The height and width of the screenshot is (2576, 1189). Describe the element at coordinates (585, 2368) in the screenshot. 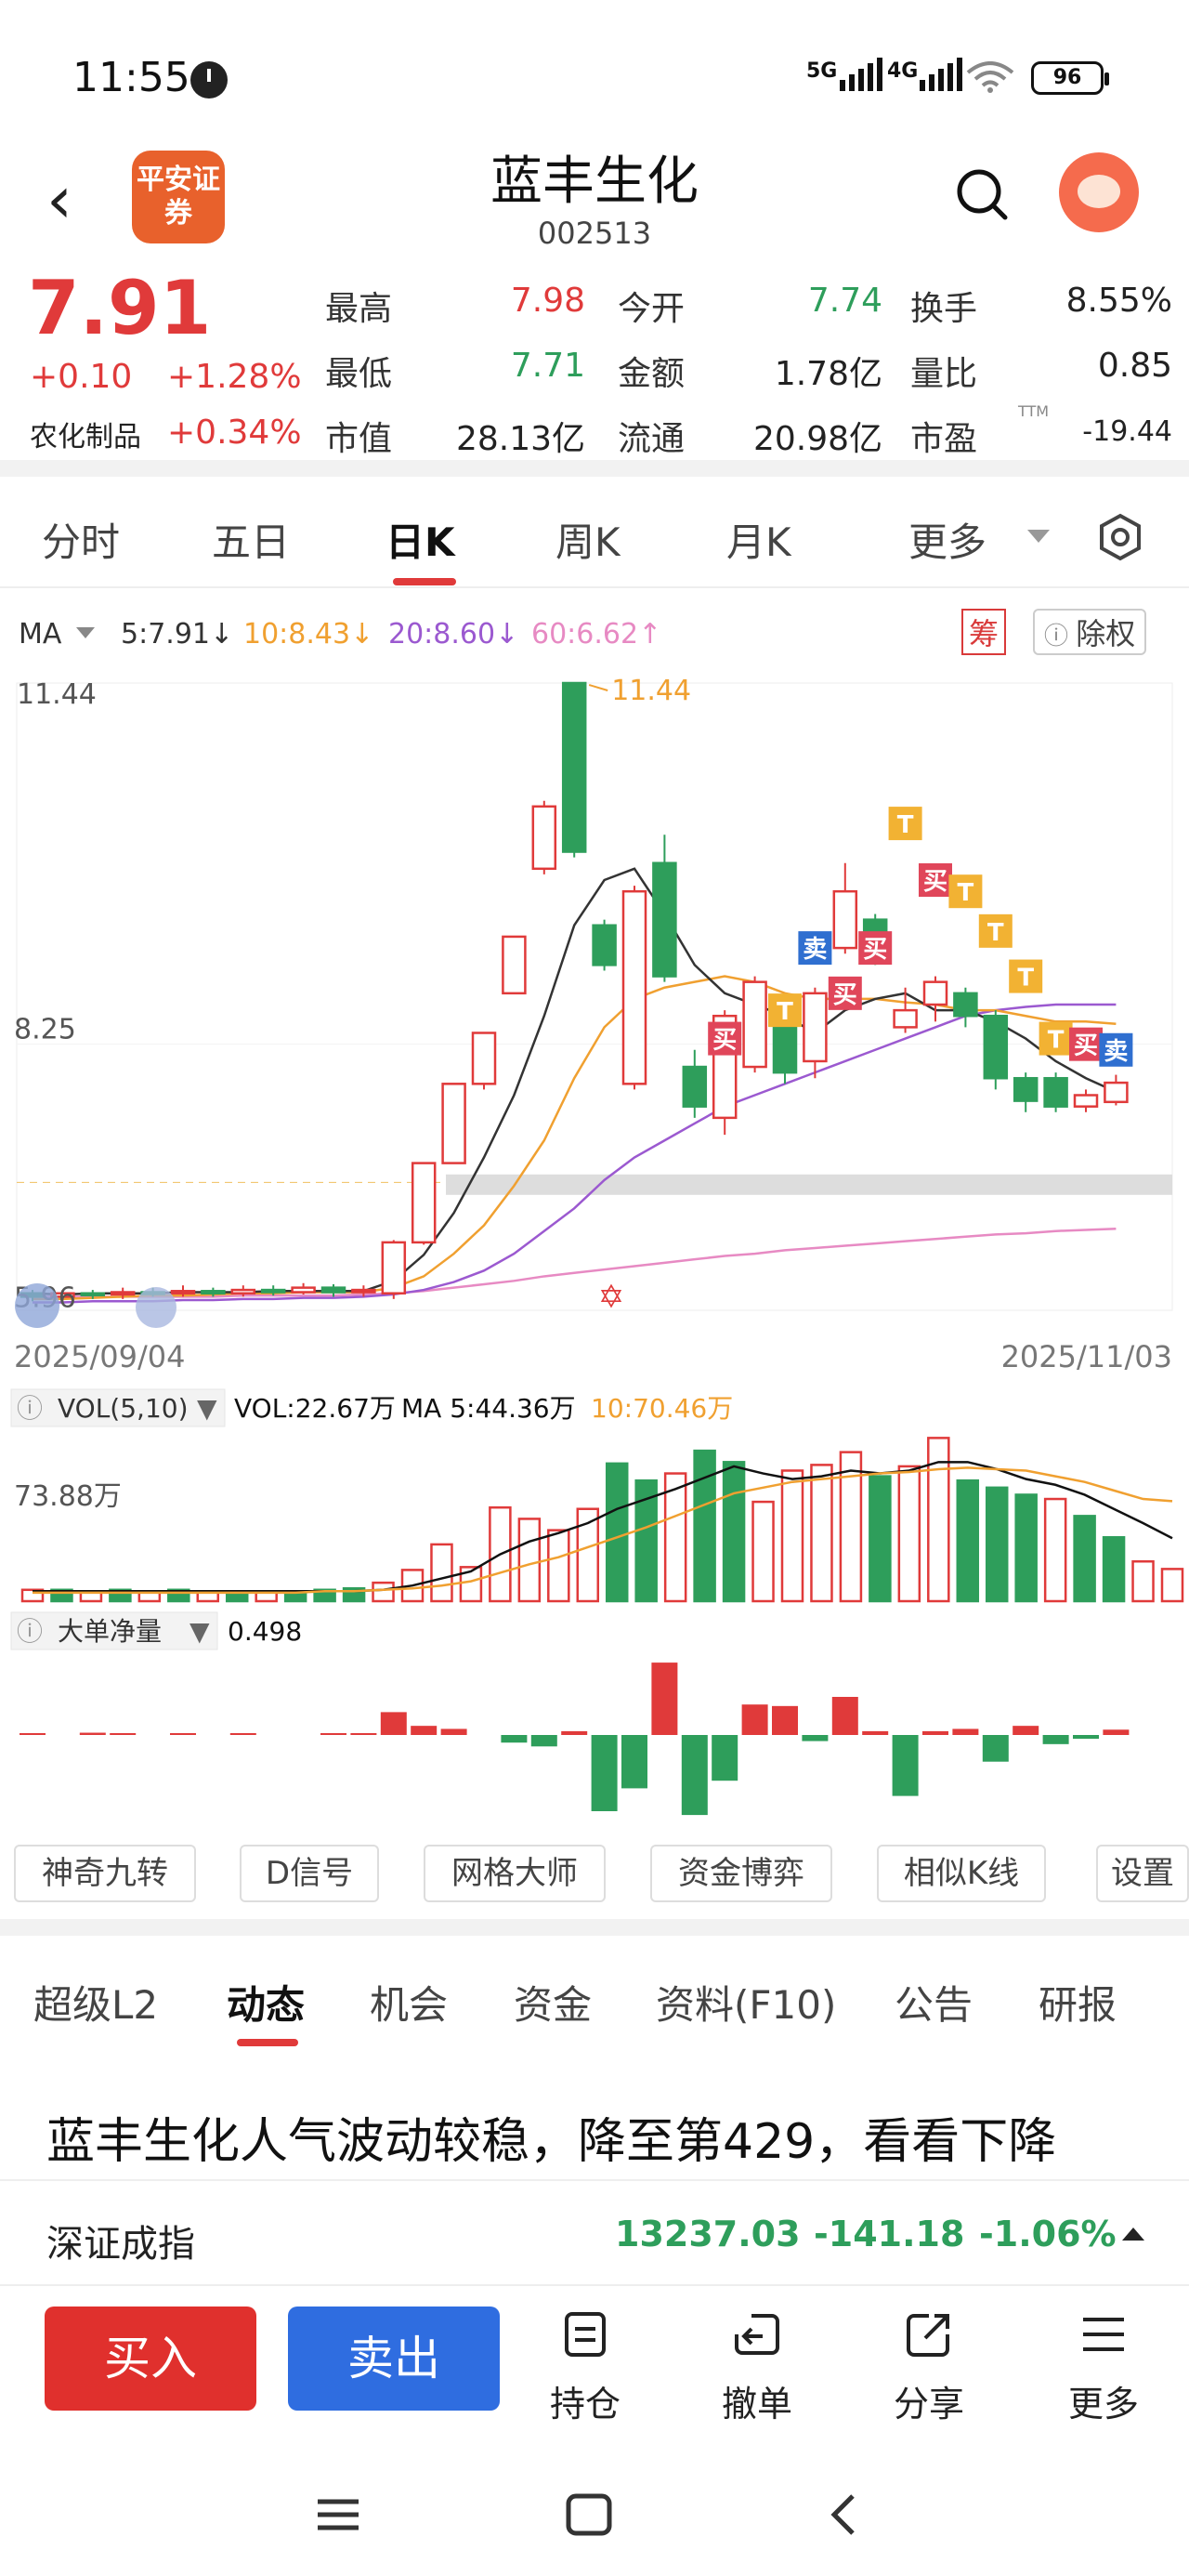

I see `holdings-button: 持仓` at that location.